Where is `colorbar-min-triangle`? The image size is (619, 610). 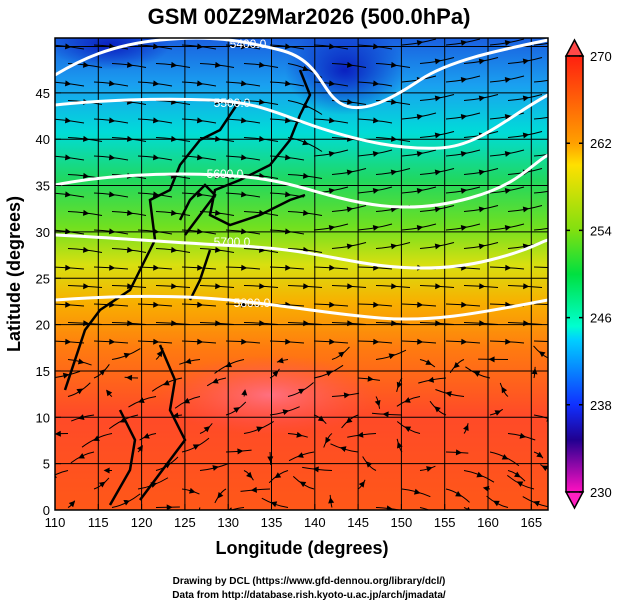 colorbar-min-triangle is located at coordinates (574, 500).